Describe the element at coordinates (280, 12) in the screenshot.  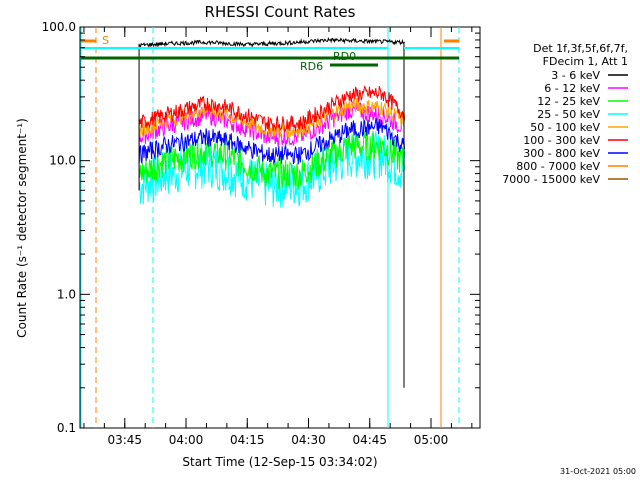
I see `chart-title: RHESSI Count Rates` at that location.